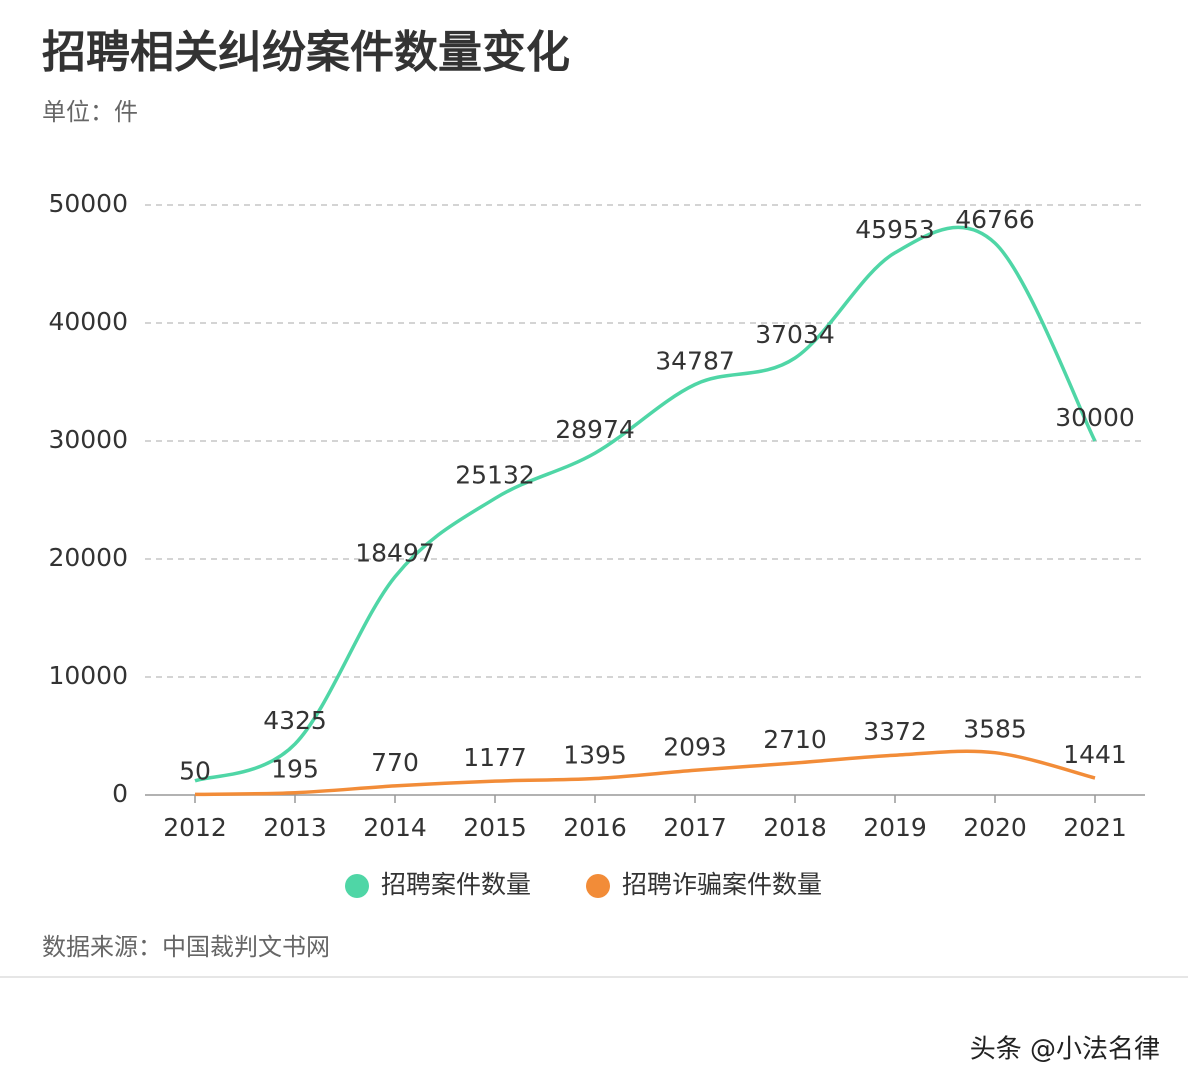 This screenshot has width=1188, height=1092. What do you see at coordinates (722, 884) in the screenshot?
I see `legend-label: 招聘诈骗案件数量` at bounding box center [722, 884].